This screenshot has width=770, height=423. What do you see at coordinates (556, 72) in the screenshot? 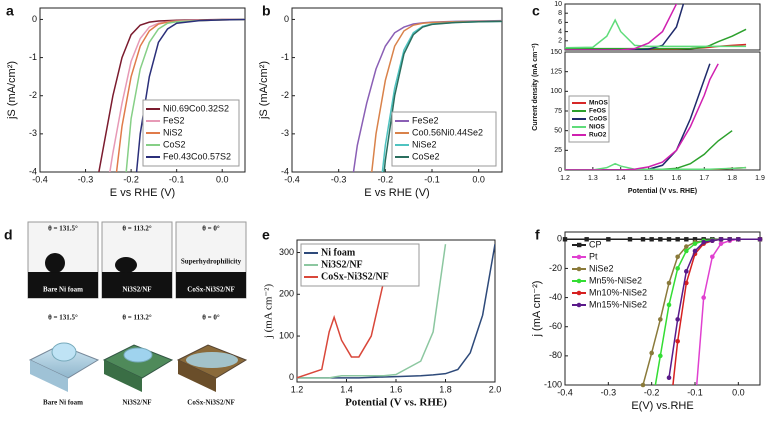
I see `y-tick-label: 125` at bounding box center [556, 72].